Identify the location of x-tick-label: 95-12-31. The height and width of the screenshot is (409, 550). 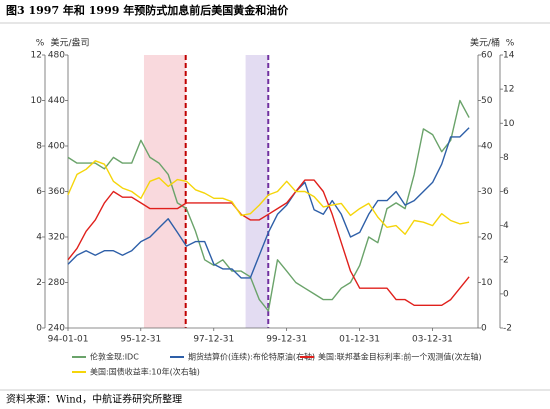
(140, 340).